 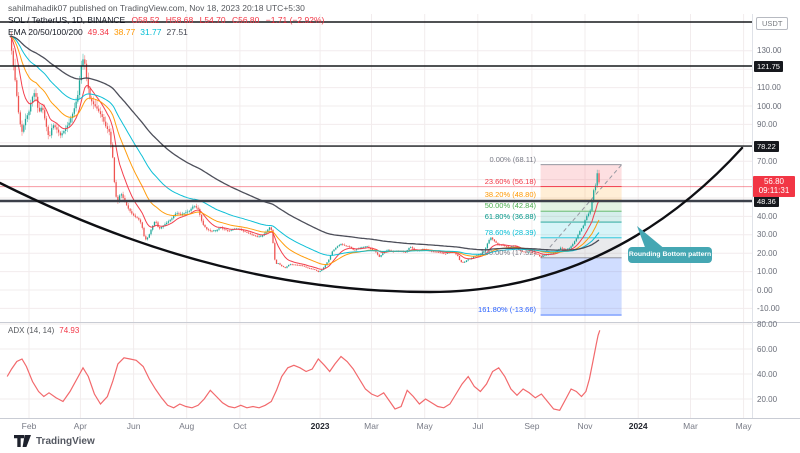 I want to click on price-tick-label: -10.00, so click(x=768, y=308).